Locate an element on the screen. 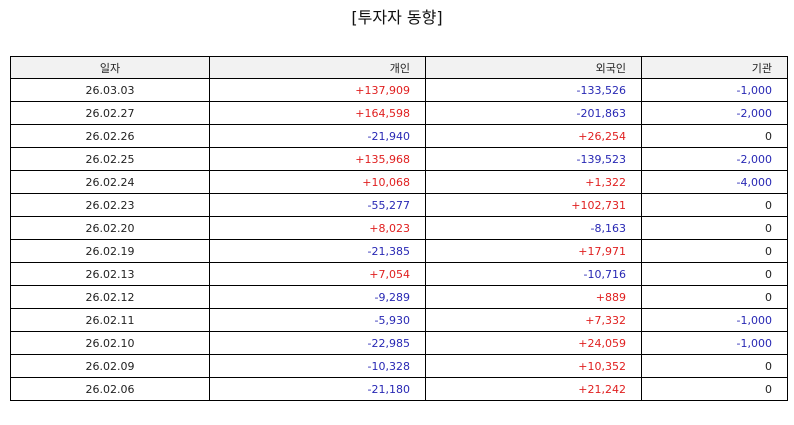 This screenshot has width=794, height=425. header-institution: 기관 is located at coordinates (714, 67).